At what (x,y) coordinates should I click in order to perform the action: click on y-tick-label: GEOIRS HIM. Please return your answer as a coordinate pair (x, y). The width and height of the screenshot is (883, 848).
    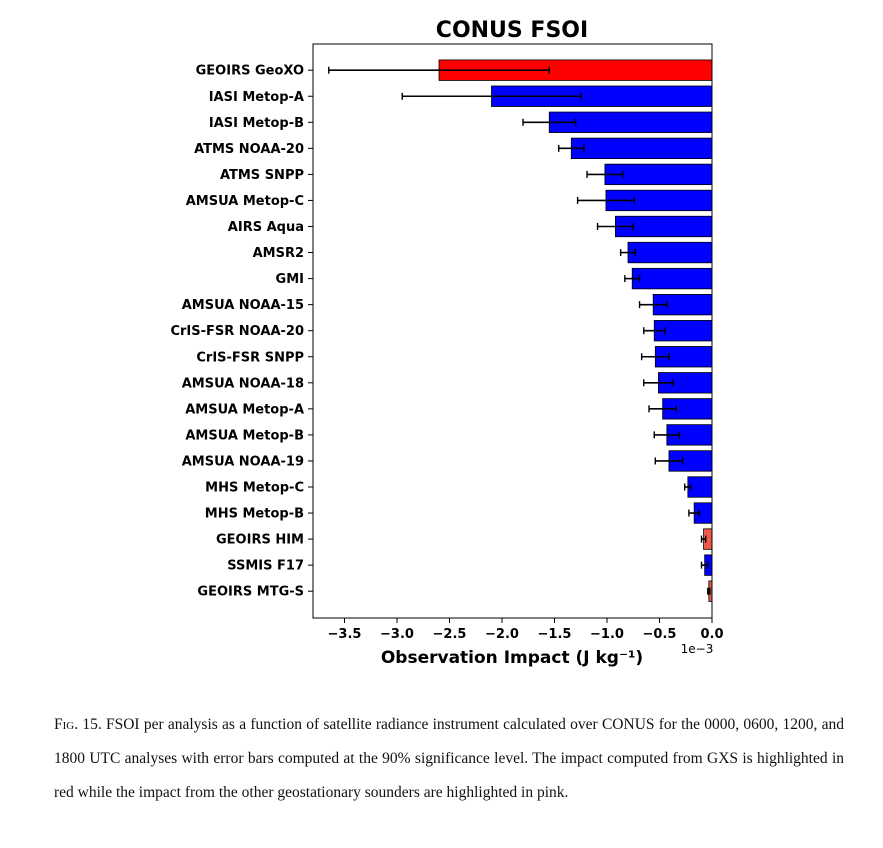
    Looking at the image, I should click on (260, 540).